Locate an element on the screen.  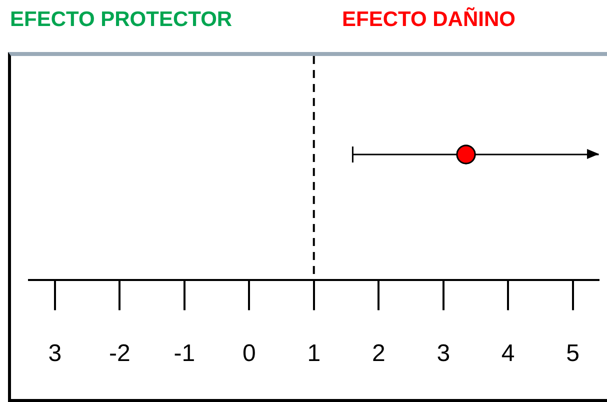
x-tick-label: -1 is located at coordinates (185, 354).